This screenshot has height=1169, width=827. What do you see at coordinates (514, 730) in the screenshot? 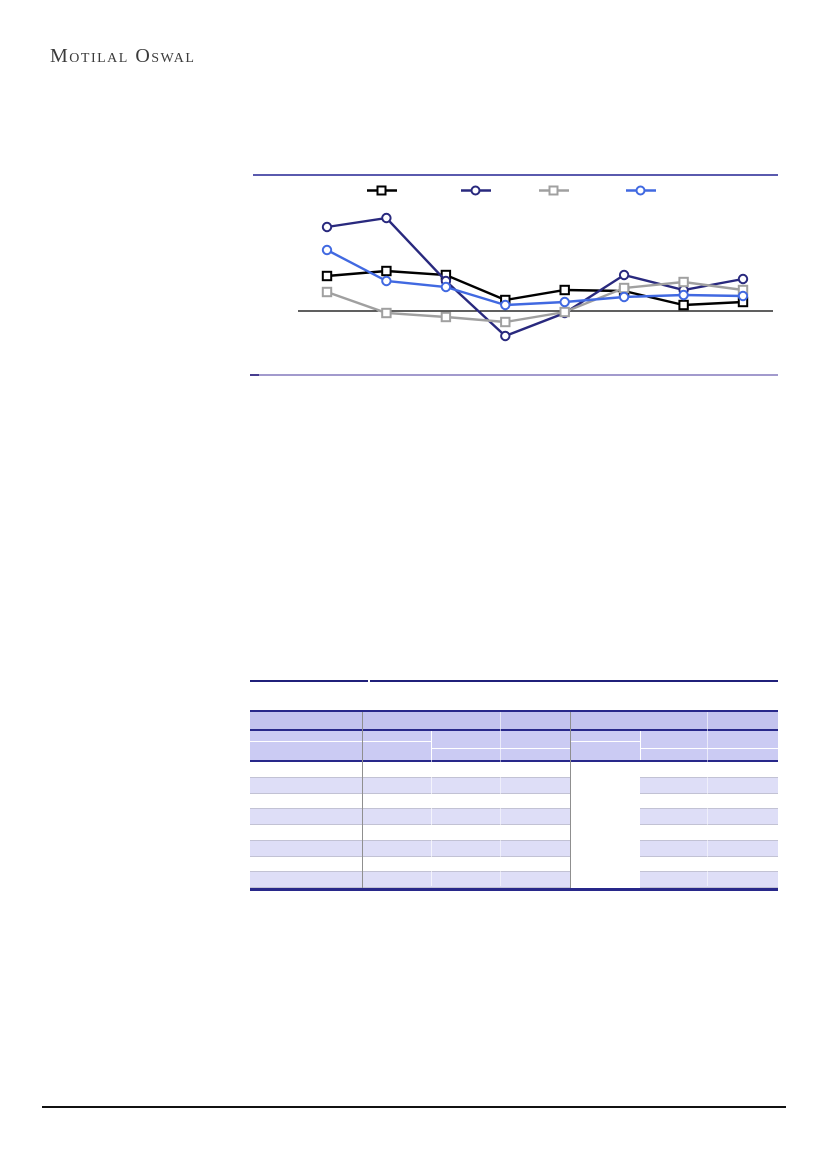
I see `table-header-separator` at bounding box center [514, 730].